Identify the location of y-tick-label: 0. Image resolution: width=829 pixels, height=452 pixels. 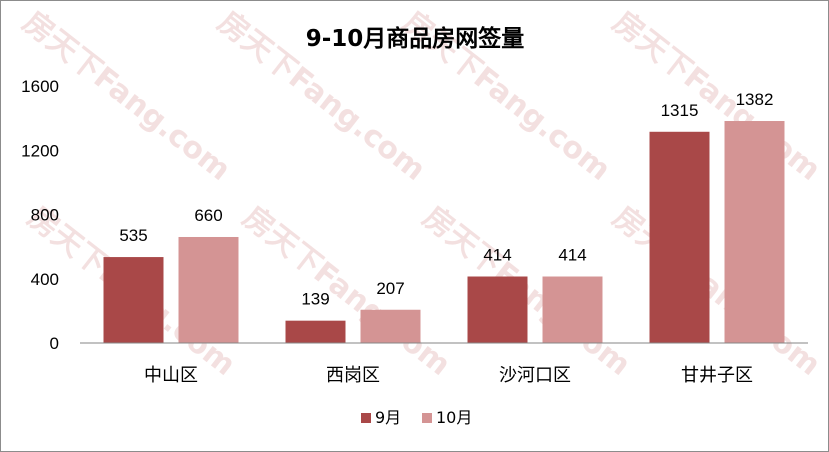
(54, 343).